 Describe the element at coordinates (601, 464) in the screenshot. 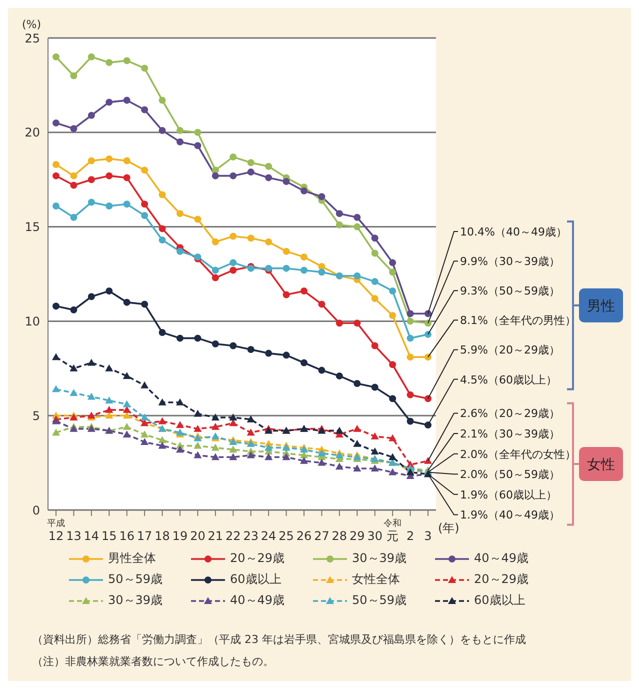

I see `text: 女性` at that location.